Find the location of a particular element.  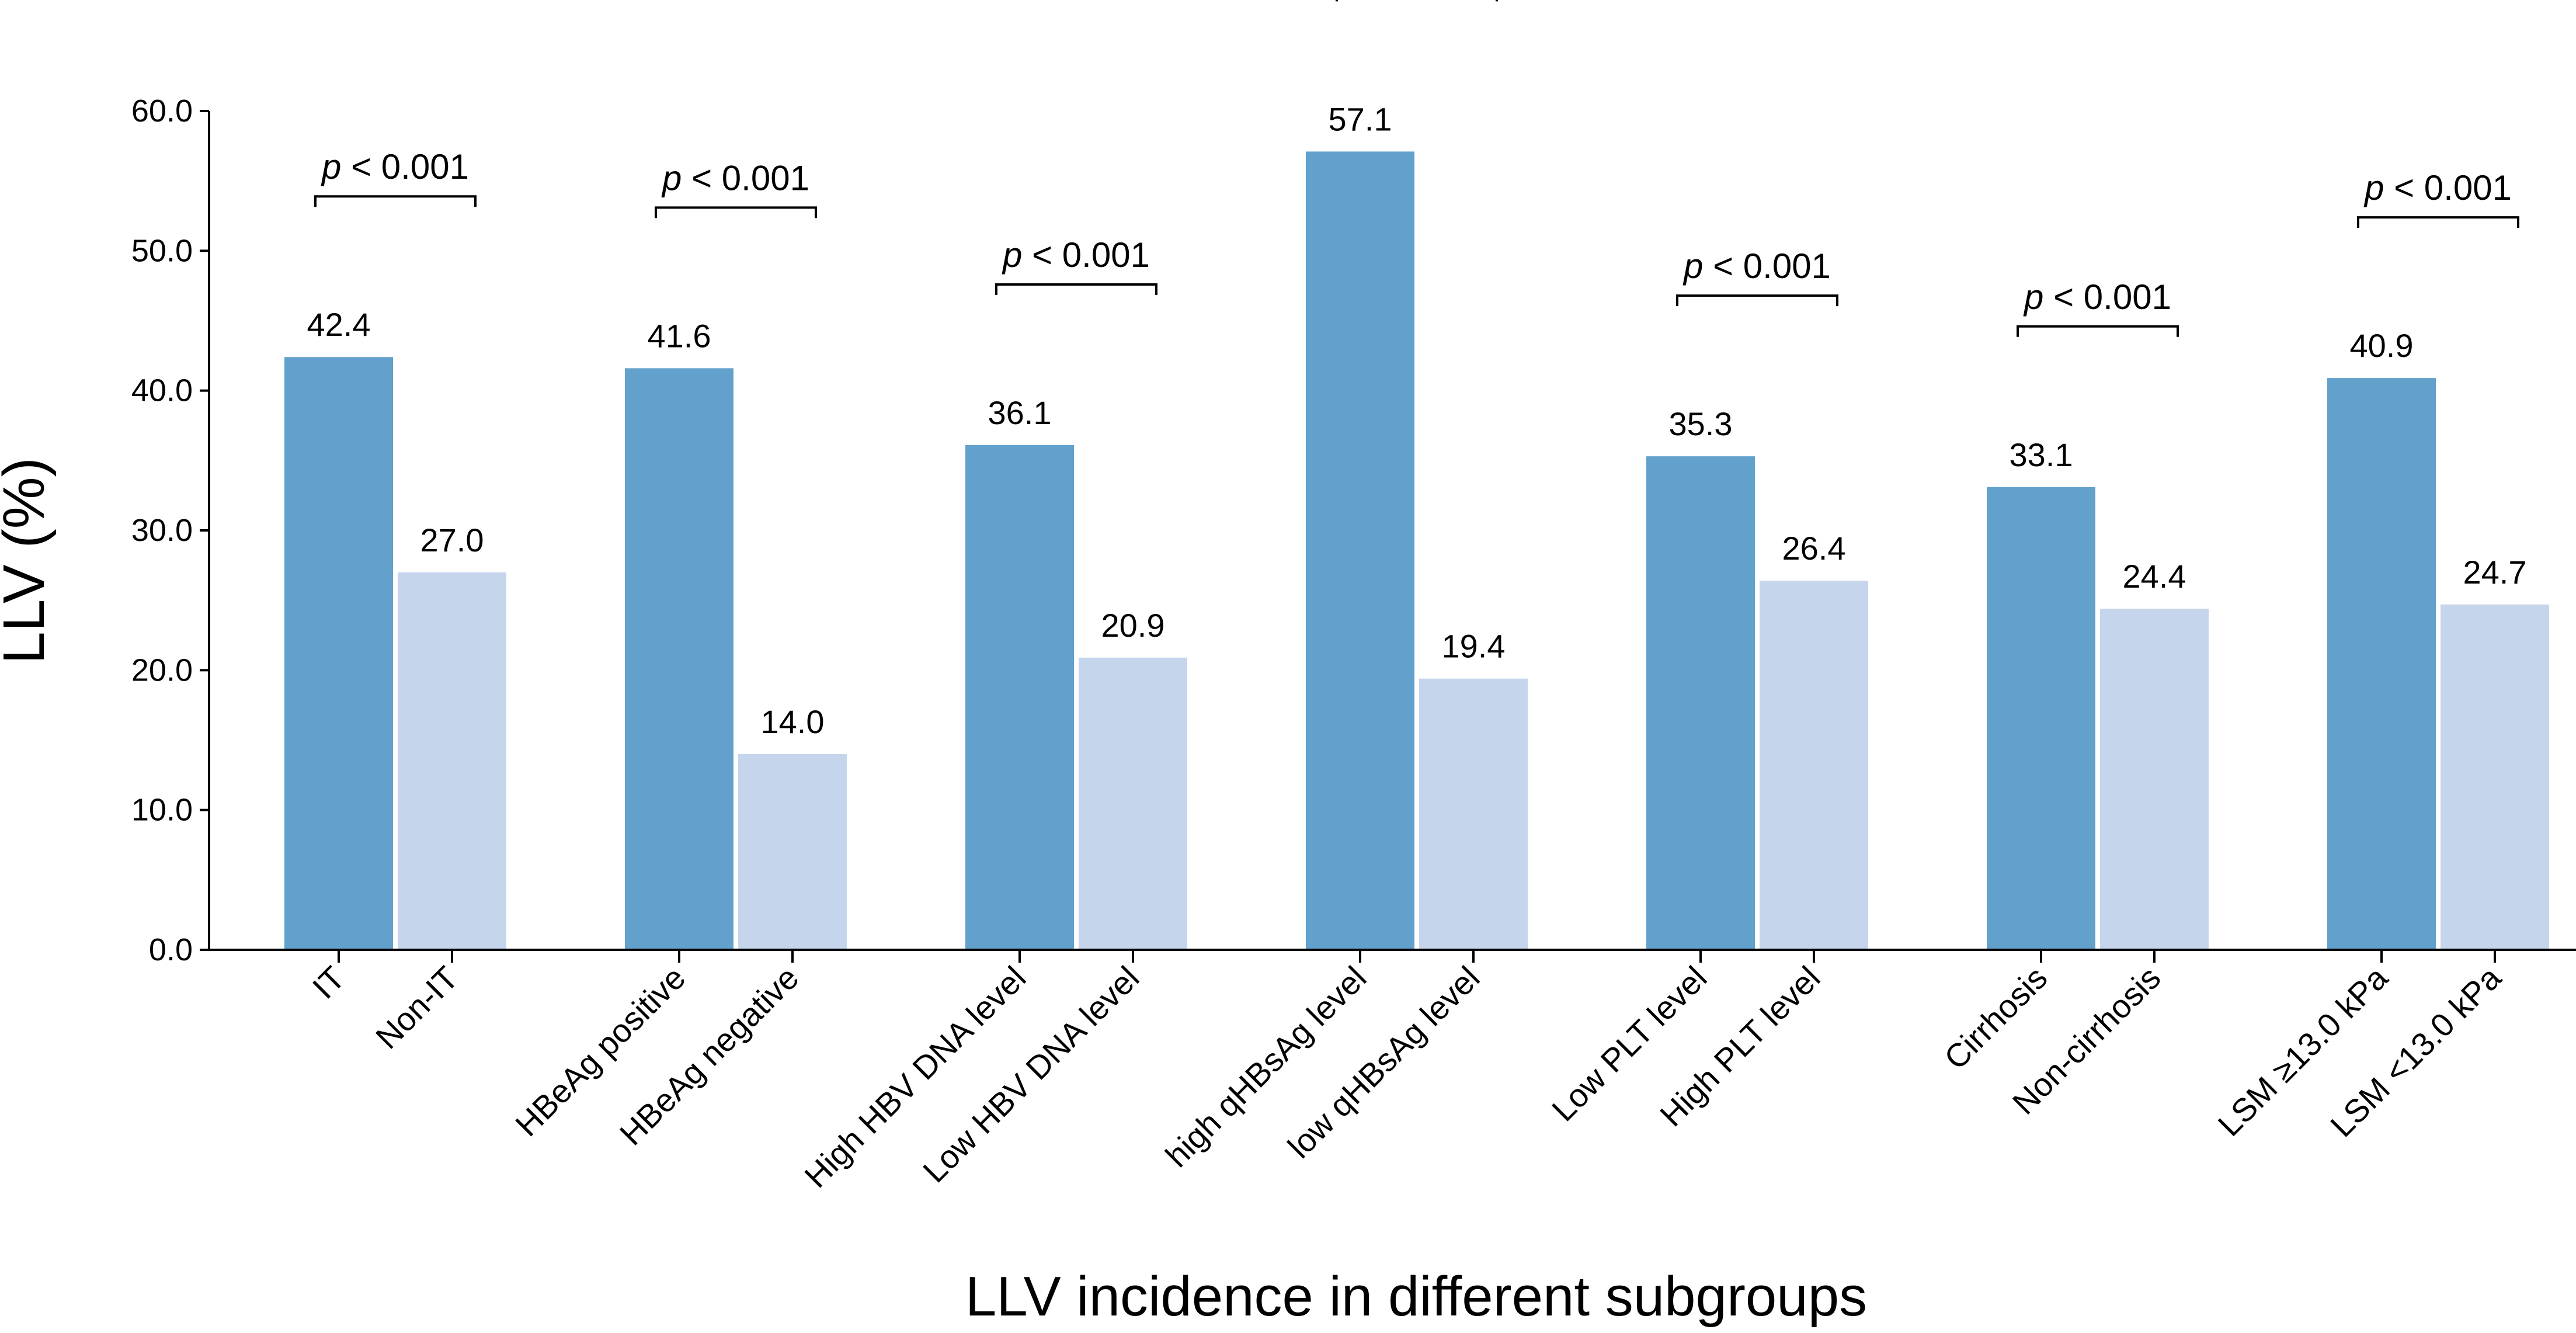

y-tick-label: 40.0 is located at coordinates (162, 390).